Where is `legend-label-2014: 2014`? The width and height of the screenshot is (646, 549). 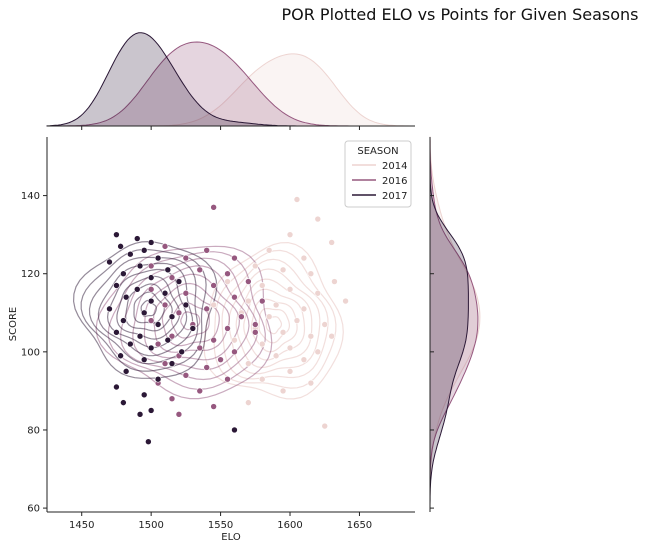 legend-label-2014: 2014 is located at coordinates (394, 166).